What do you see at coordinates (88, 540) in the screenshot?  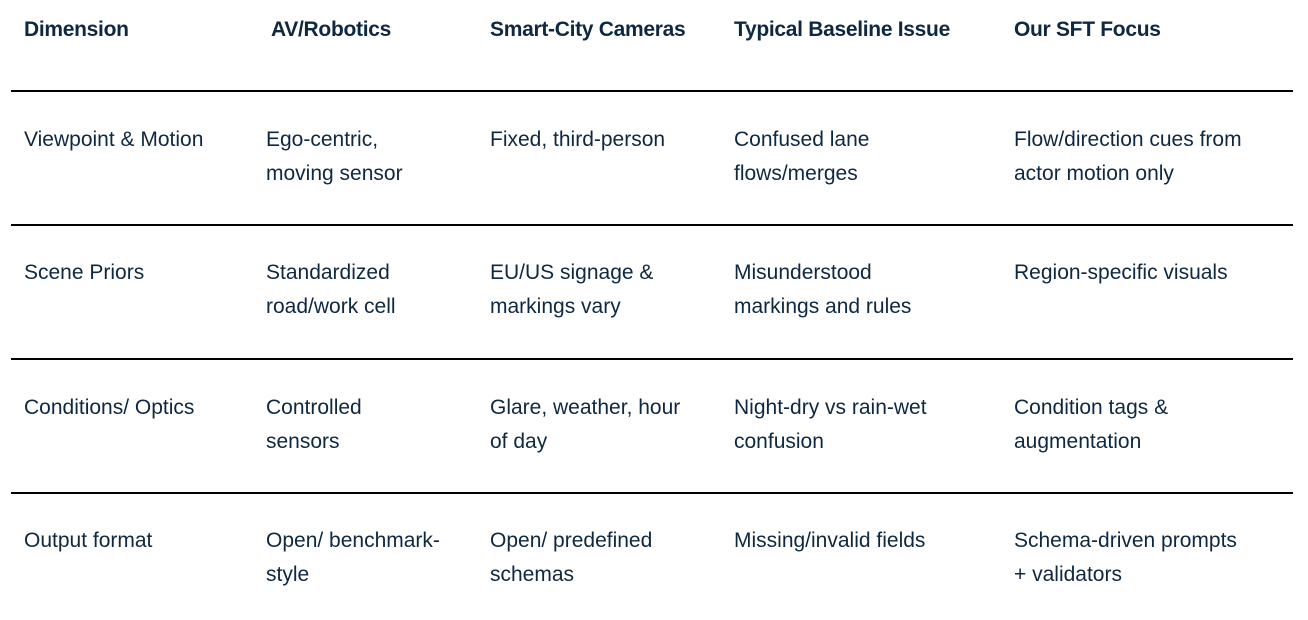 I see `cell-dimension: Output format` at bounding box center [88, 540].